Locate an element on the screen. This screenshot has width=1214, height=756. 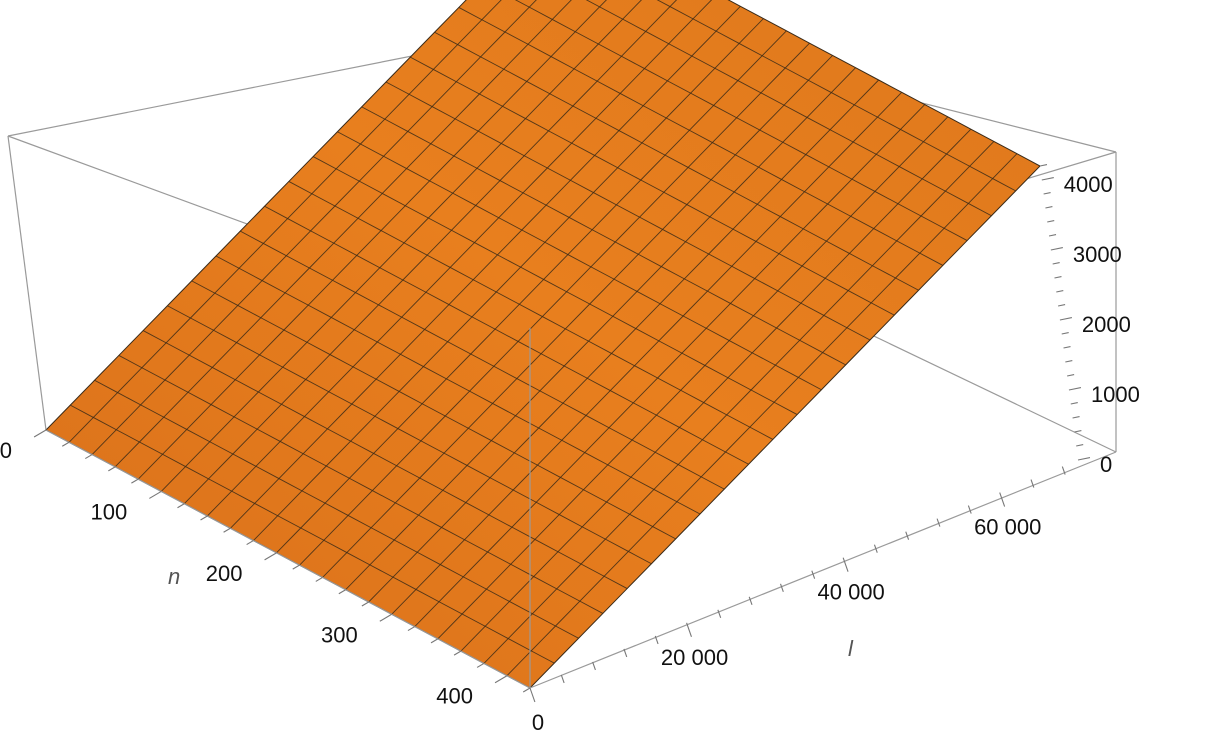
z-tick-label: 0 is located at coordinates (1106, 464).